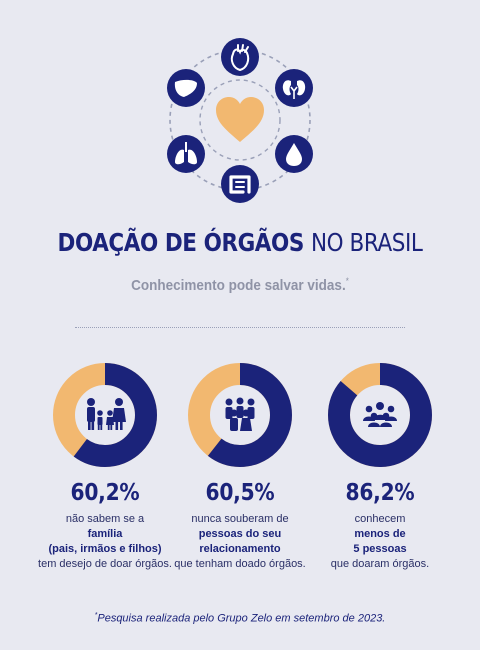 Image resolution: width=480 pixels, height=650 pixels. What do you see at coordinates (347, 281) in the screenshot?
I see `subtitle-footnote-mark: *` at bounding box center [347, 281].